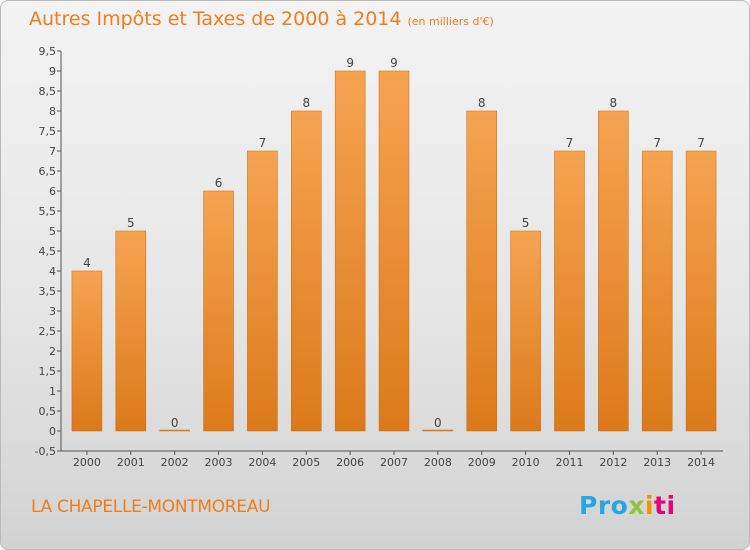  What do you see at coordinates (262, 291) in the screenshot?
I see `bar-2004` at bounding box center [262, 291].